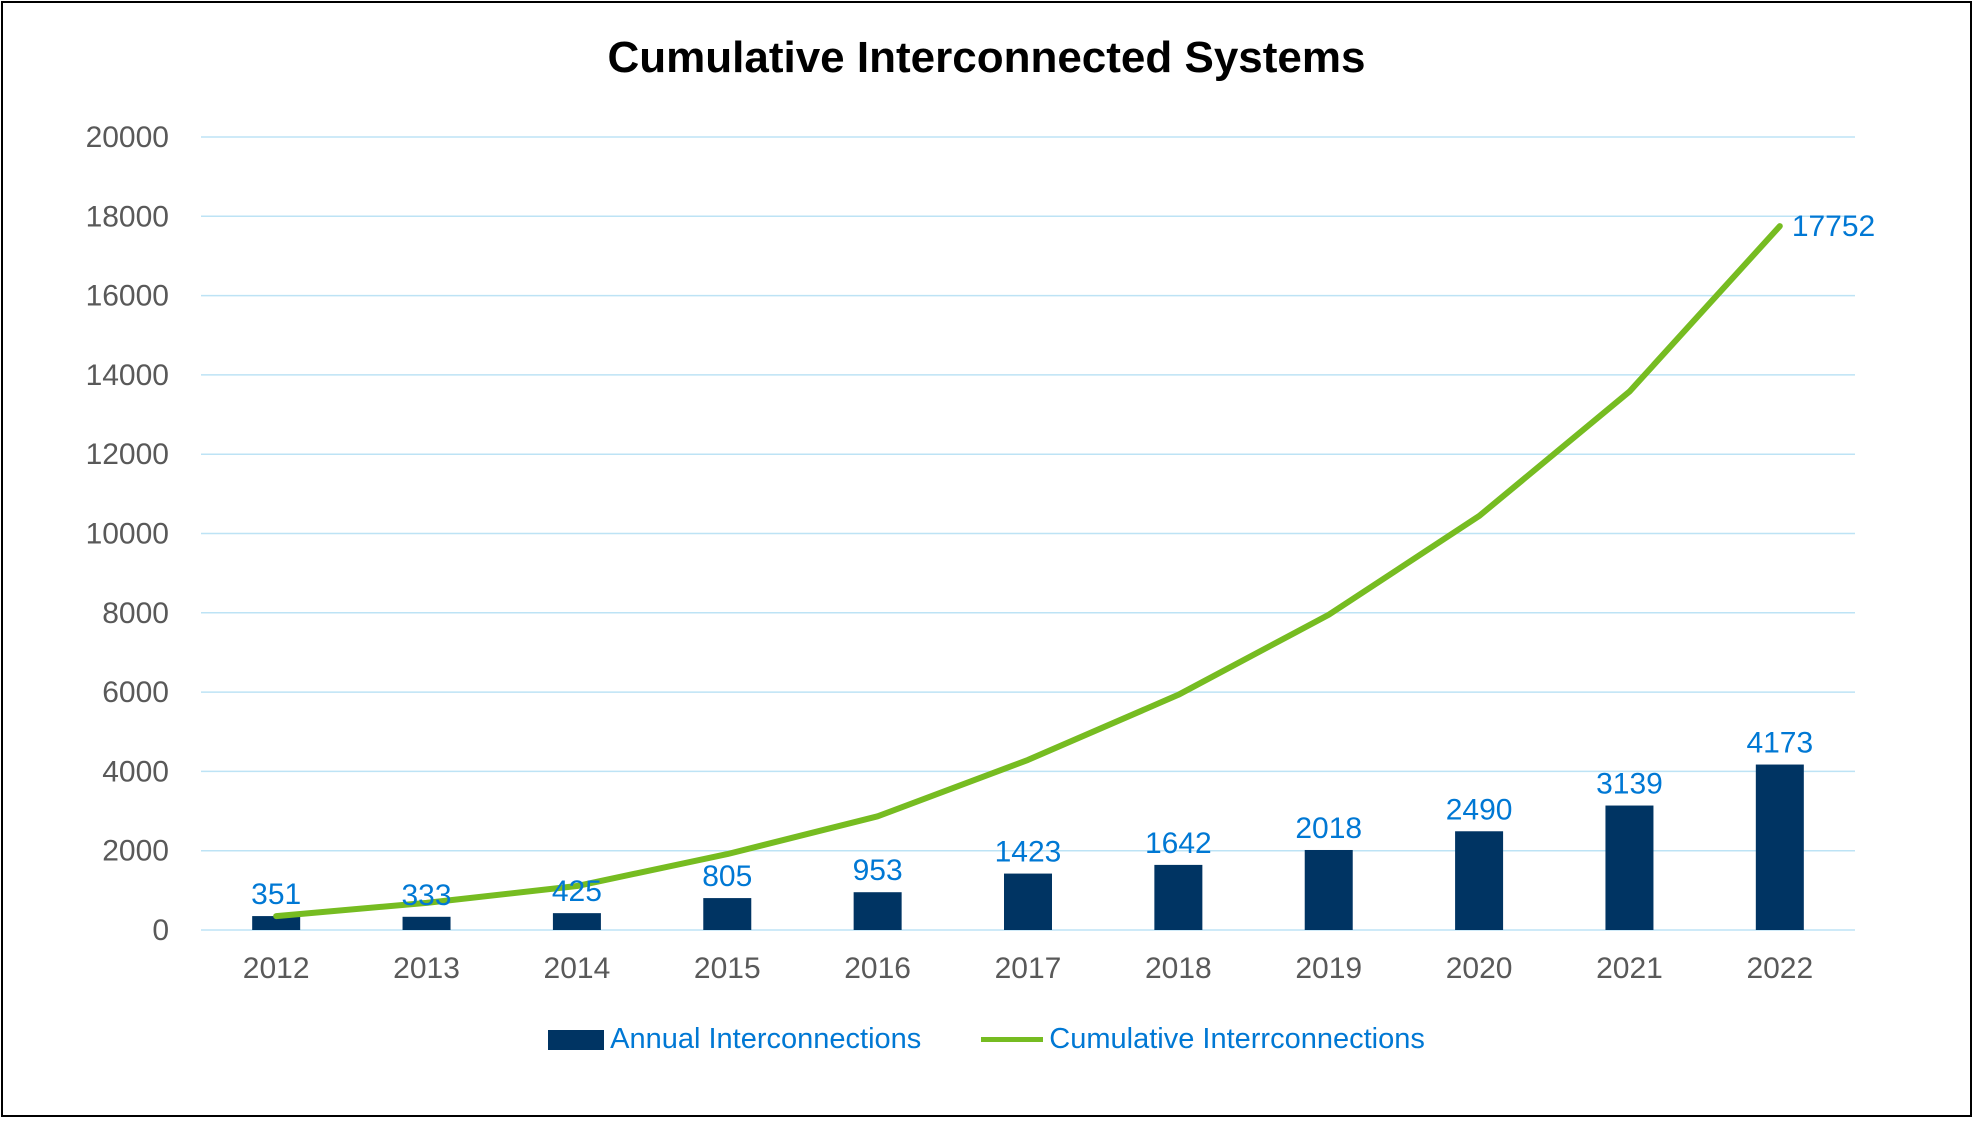  What do you see at coordinates (135, 692) in the screenshot?
I see `y-tick-label: 6000` at bounding box center [135, 692].